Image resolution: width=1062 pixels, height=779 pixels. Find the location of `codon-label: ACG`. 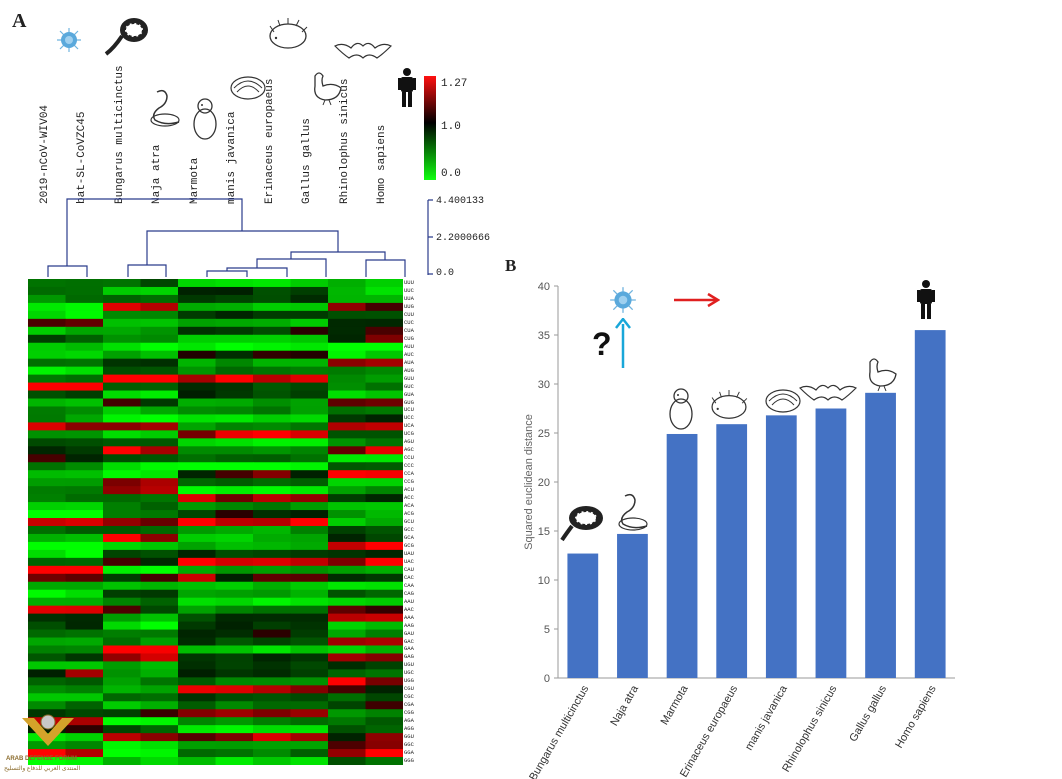

codon-label: ACG is located at coordinates (409, 514).